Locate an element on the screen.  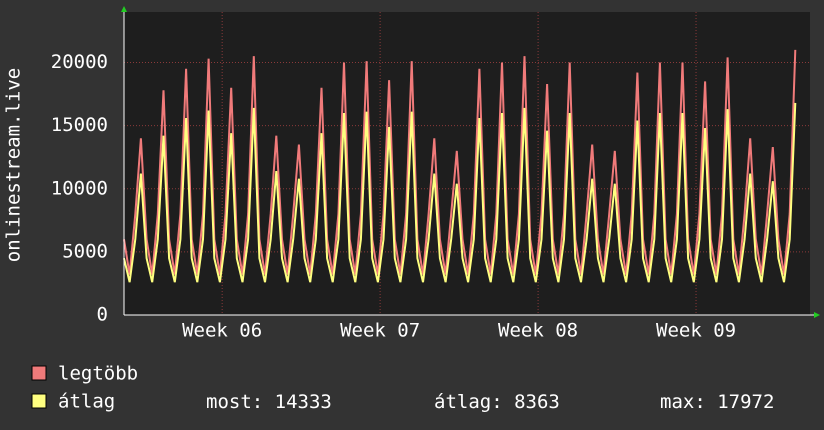
y-axis-label: onlinestream.live is located at coordinates (14, 165).